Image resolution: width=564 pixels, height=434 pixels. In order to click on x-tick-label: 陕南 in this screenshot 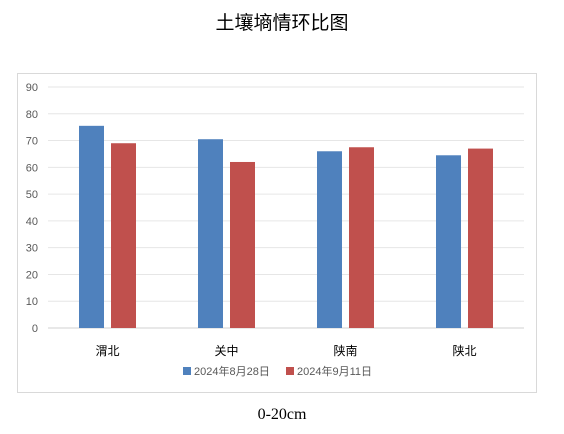, I will do `click(345, 350)`.